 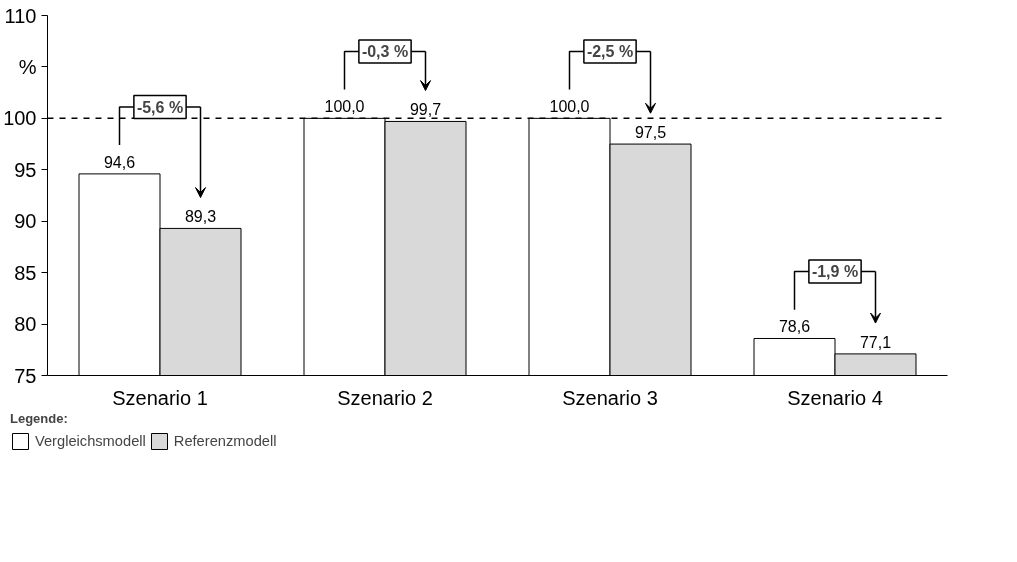 I want to click on x-tick-label: Szenario 2, so click(x=385, y=397).